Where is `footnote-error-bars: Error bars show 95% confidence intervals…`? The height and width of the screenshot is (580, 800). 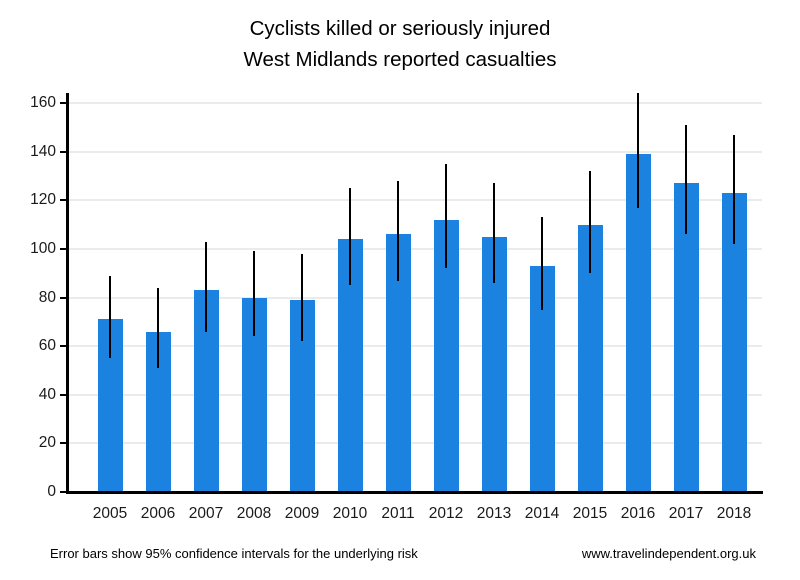
footnote-error-bars: Error bars show 95% confidence intervals… is located at coordinates (234, 553).